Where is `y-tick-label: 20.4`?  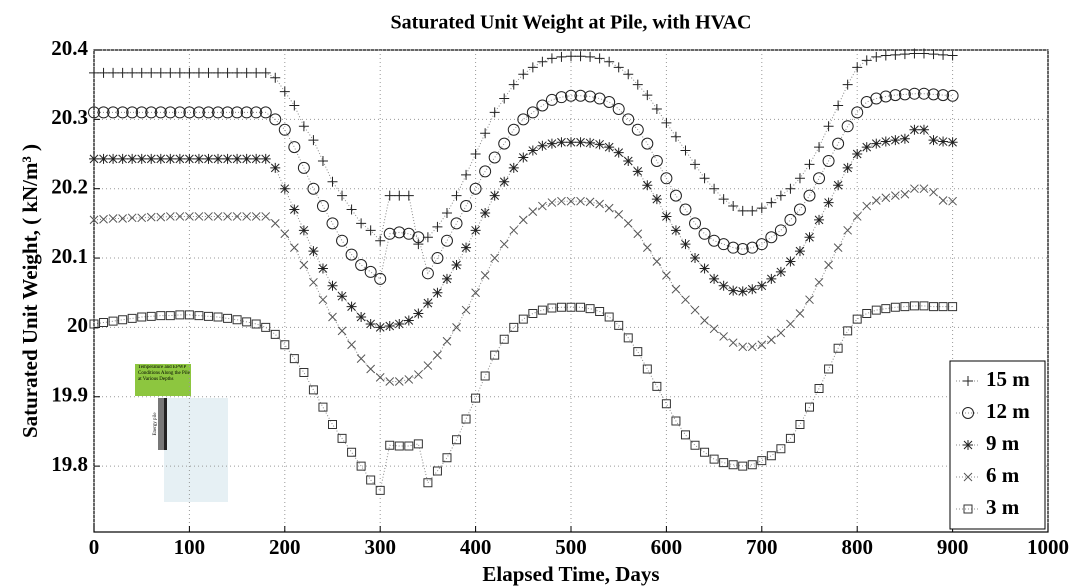
y-tick-label: 20.4 is located at coordinates (69, 48).